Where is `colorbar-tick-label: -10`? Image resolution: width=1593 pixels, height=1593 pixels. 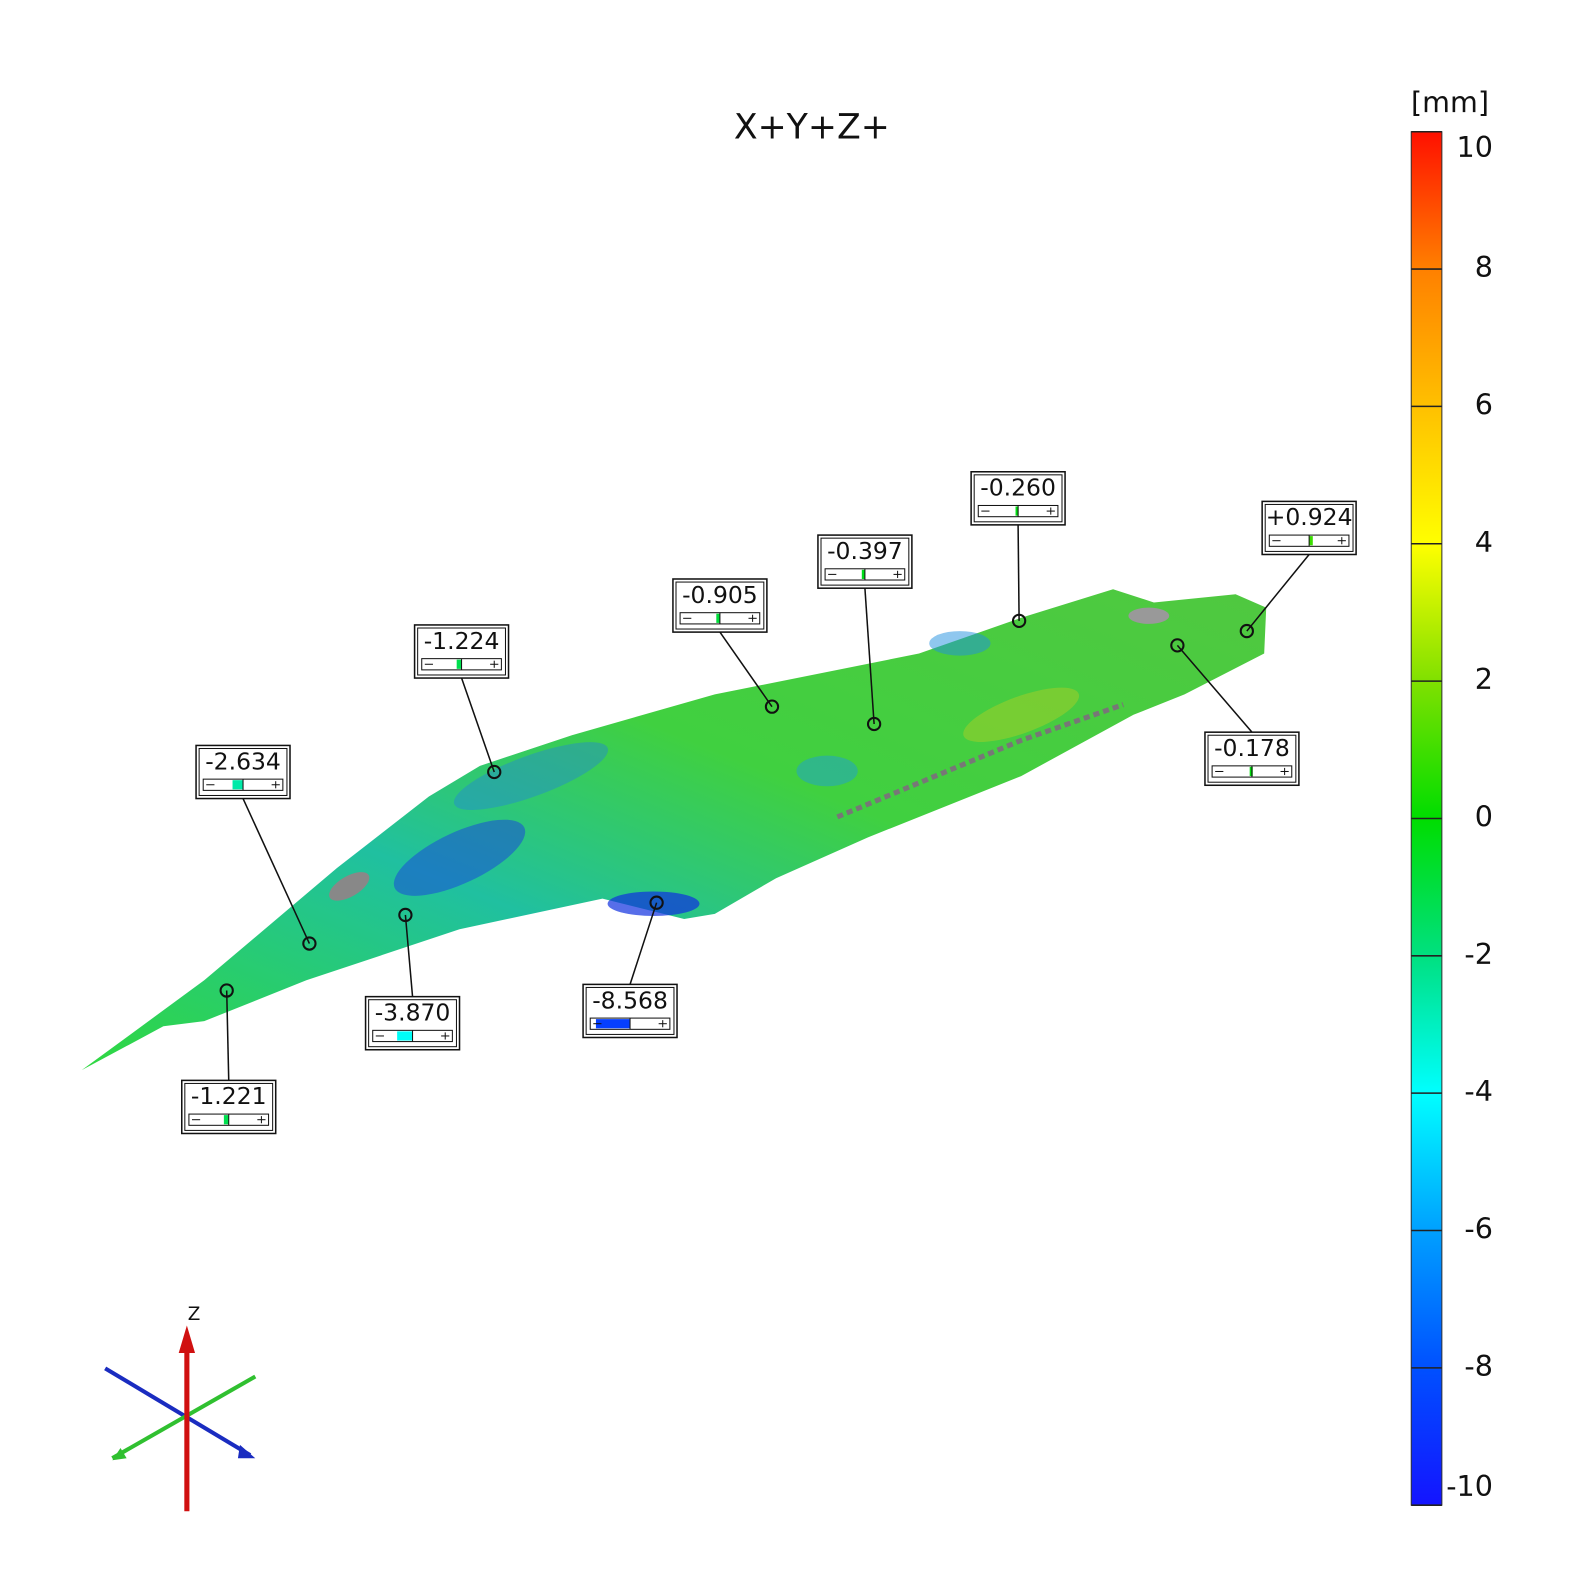 colorbar-tick-label: -10 is located at coordinates (1469, 1486).